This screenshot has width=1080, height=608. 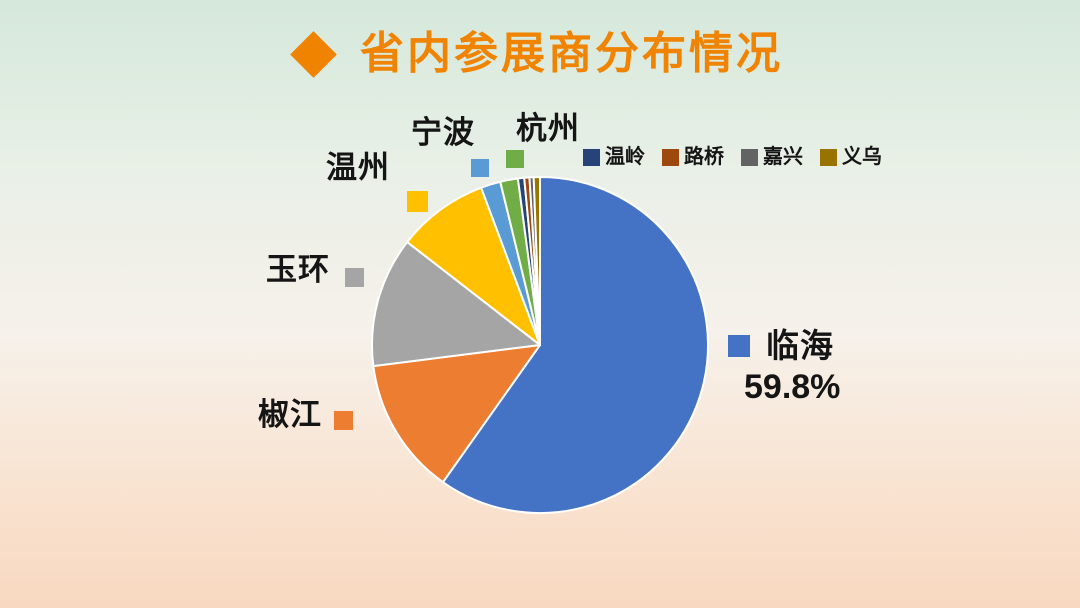 What do you see at coordinates (575, 345) in the screenshot?
I see `pie-slice-临海` at bounding box center [575, 345].